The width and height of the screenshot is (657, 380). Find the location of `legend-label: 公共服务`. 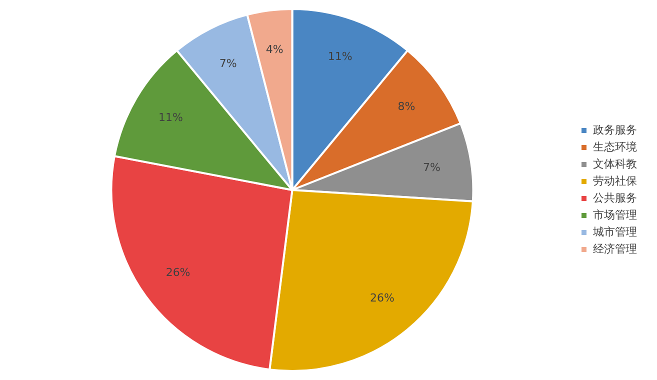

legend-label: 公共服务 is located at coordinates (615, 197).